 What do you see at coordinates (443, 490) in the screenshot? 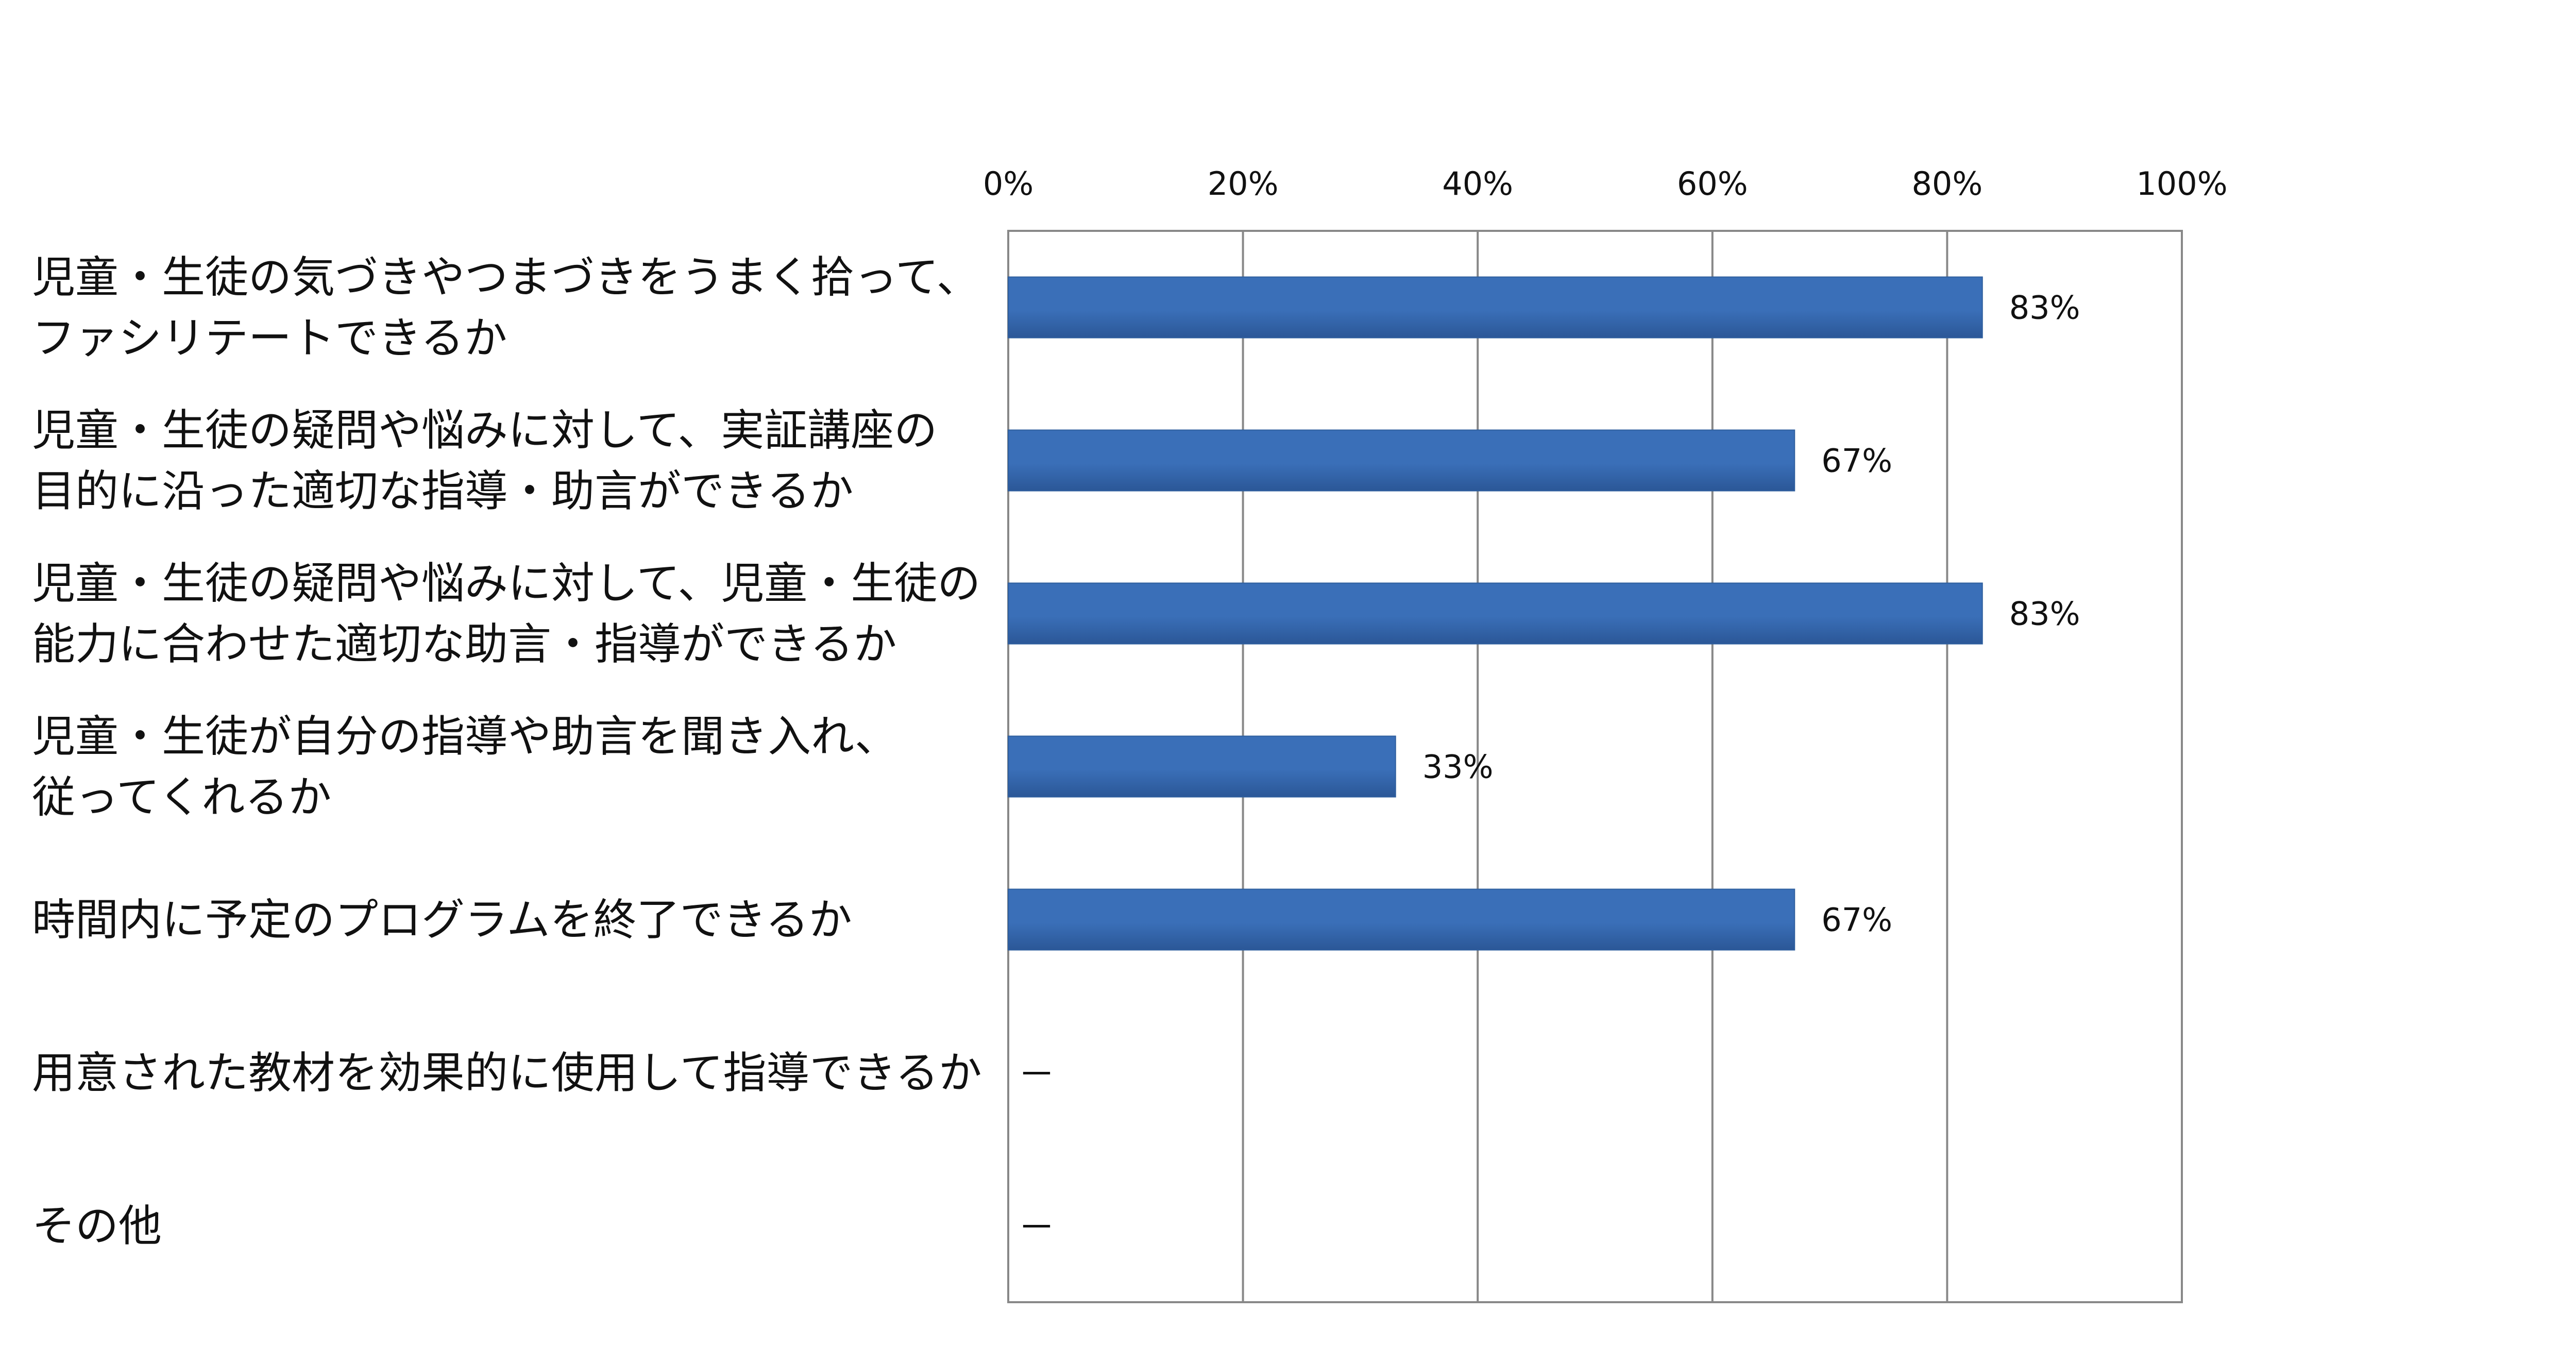
I see `category-label-line: 目的に沿った適切な指導・助言ができるか` at bounding box center [443, 490].